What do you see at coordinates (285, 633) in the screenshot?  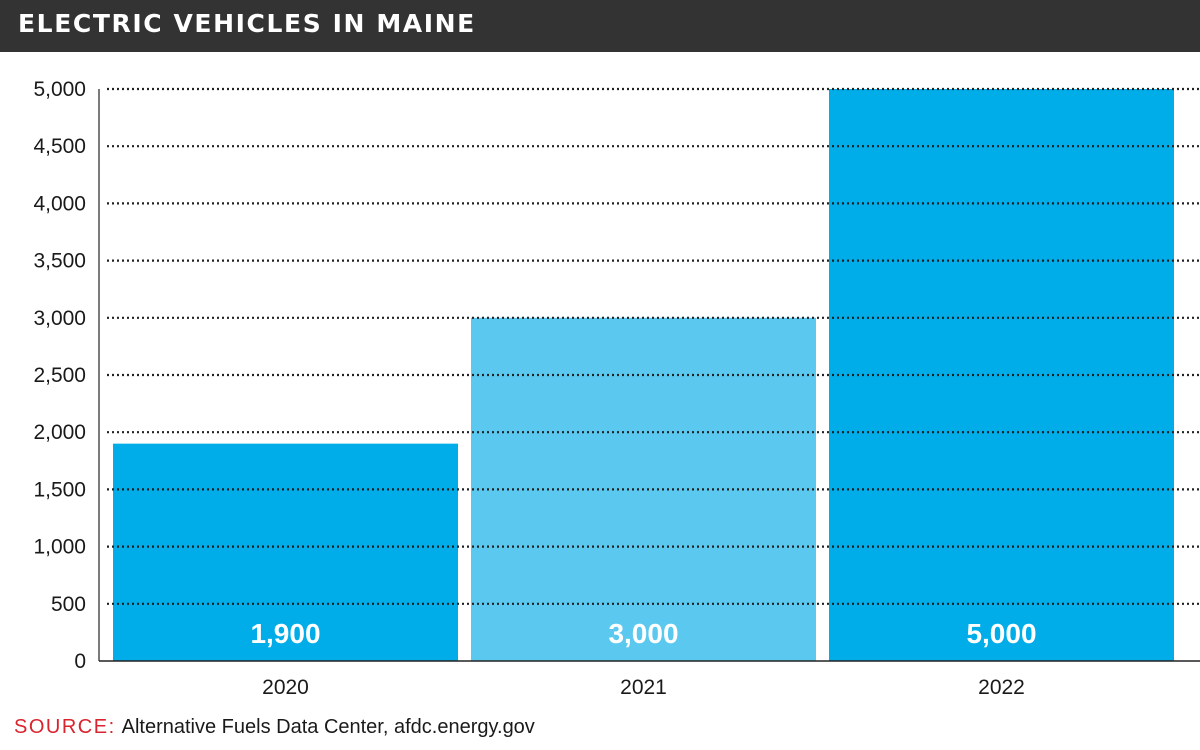 I see `bar-value-label-2020: 1,900` at bounding box center [285, 633].